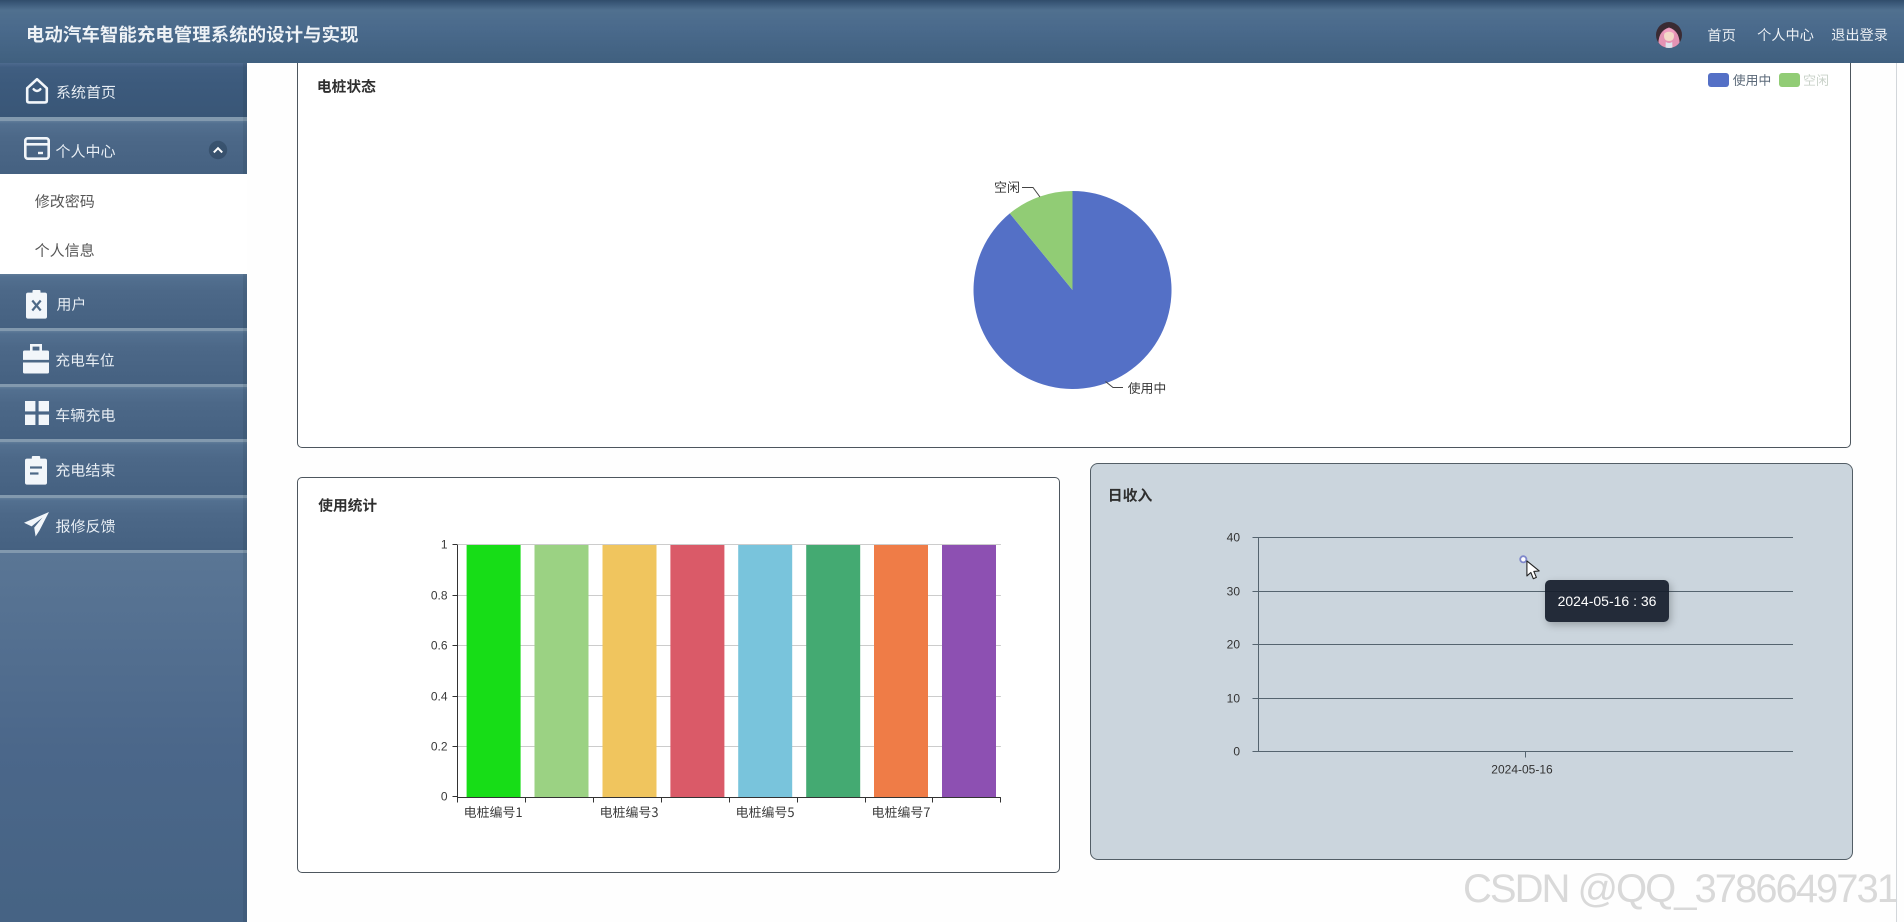 This screenshot has height=922, width=1904. Describe the element at coordinates (1522, 770) in the screenshot. I see `svg-text: 2024-05-16` at that location.